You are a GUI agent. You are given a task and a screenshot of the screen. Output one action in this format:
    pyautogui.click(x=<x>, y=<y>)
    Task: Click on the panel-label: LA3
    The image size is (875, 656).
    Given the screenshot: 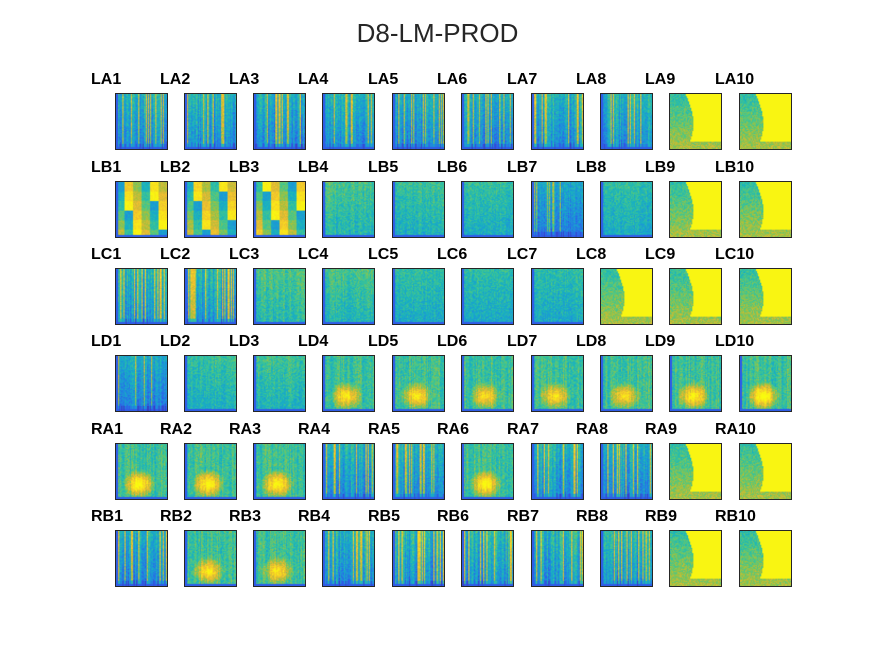 What is the action you would take?
    pyautogui.click(x=244, y=80)
    